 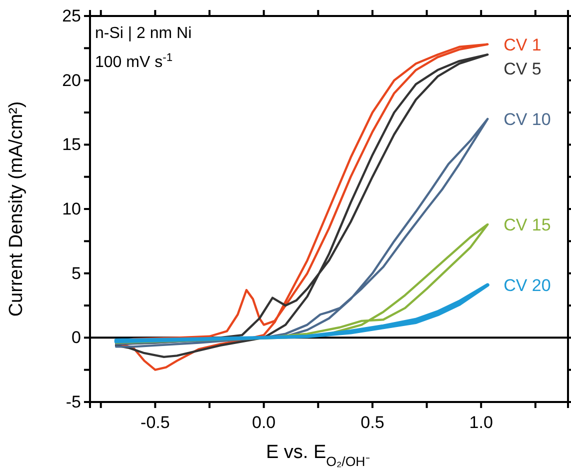 I want to click on y-tick-label: 15, so click(x=71, y=144).